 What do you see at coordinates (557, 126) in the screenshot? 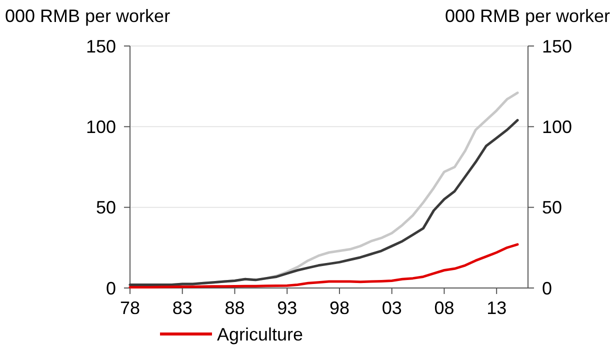
I see `y2-tick-label: 100` at bounding box center [557, 126].